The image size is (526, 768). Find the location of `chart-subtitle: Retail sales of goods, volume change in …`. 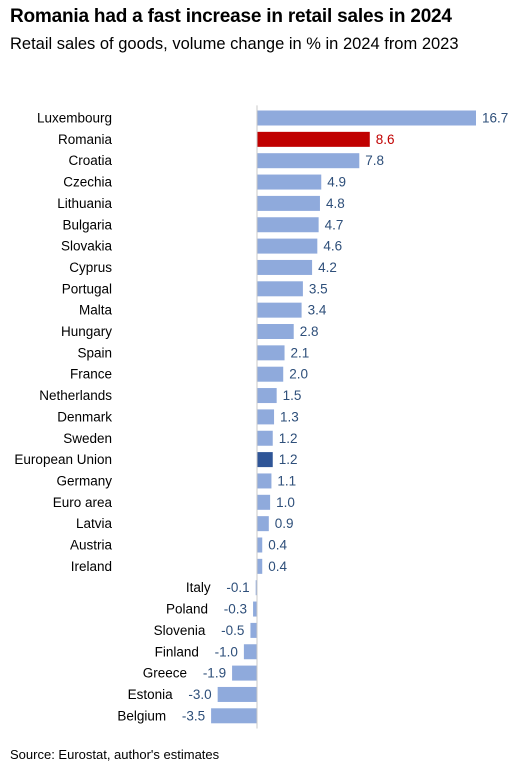

chart-subtitle: Retail sales of goods, volume change in … is located at coordinates (234, 44).